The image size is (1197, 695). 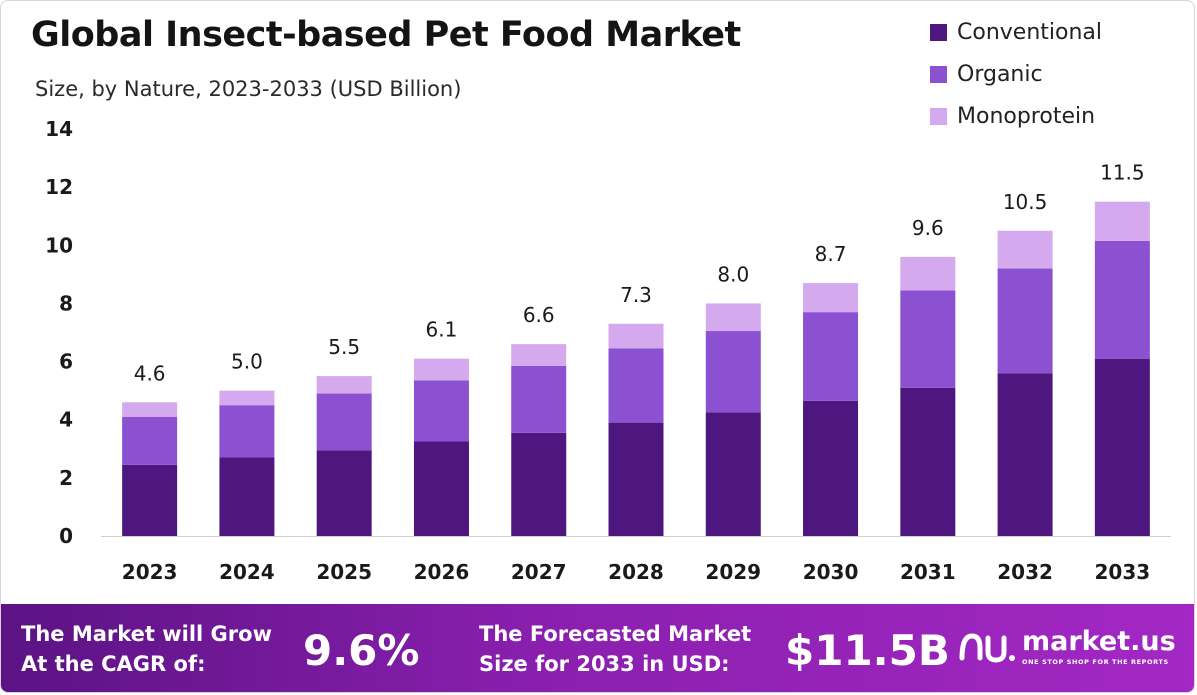 What do you see at coordinates (539, 315) in the screenshot?
I see `bar-total-label: 6.6` at bounding box center [539, 315].